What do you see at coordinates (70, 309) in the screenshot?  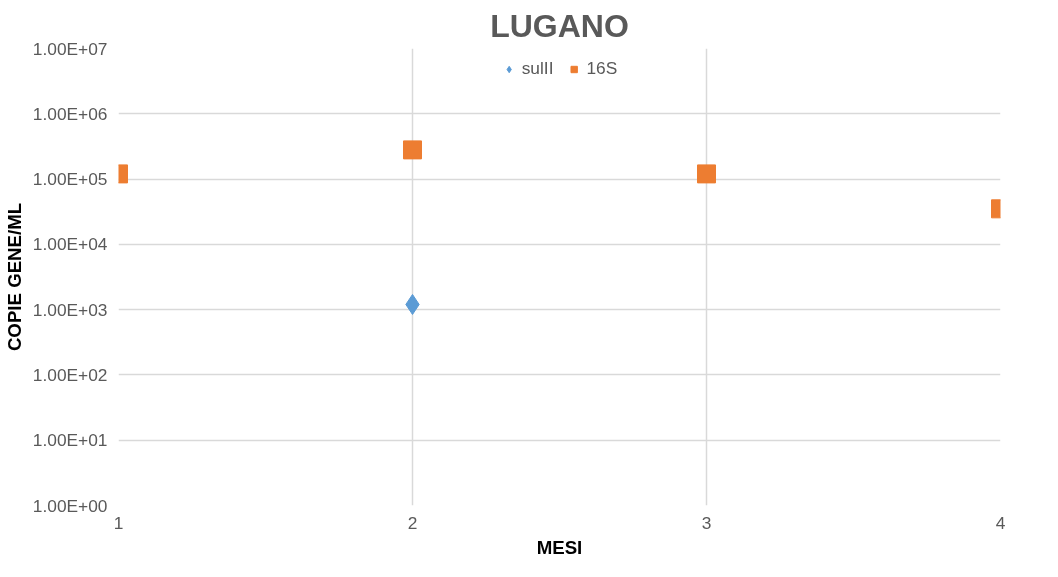 I see `y-tick-label: 1.00E+03` at bounding box center [70, 309].